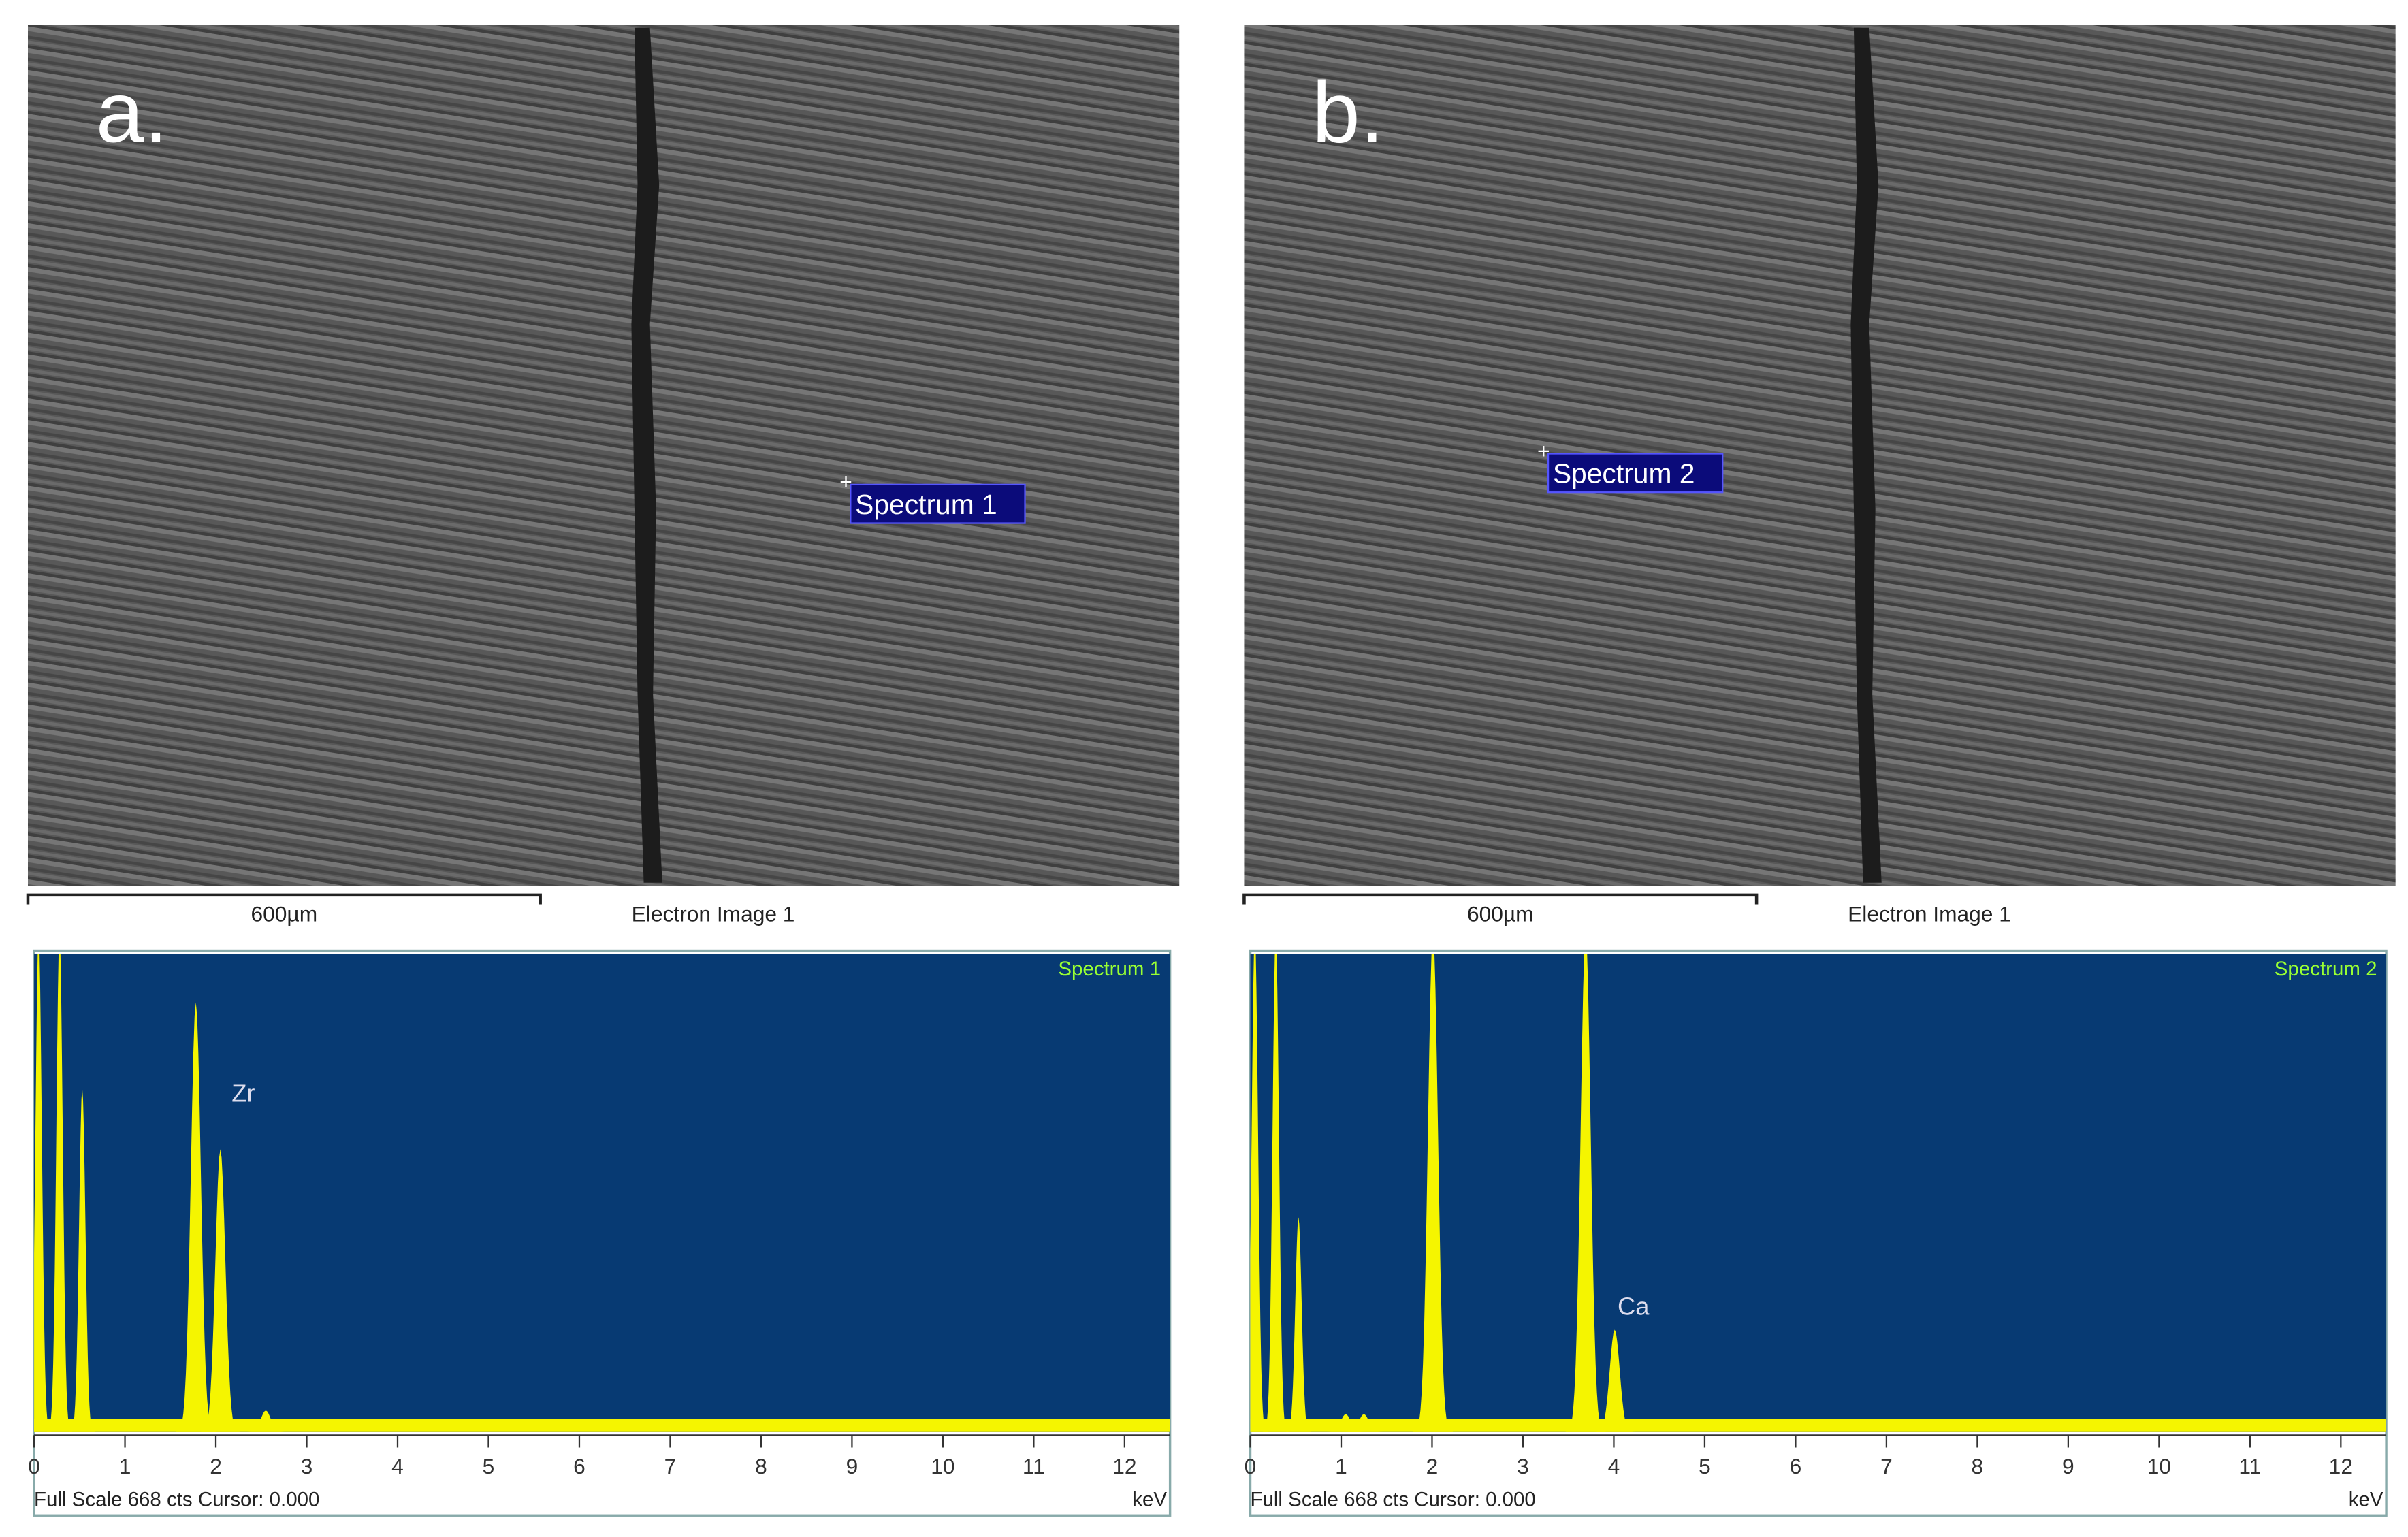  Describe the element at coordinates (1634, 1307) in the screenshot. I see `element-label: Ca` at that location.